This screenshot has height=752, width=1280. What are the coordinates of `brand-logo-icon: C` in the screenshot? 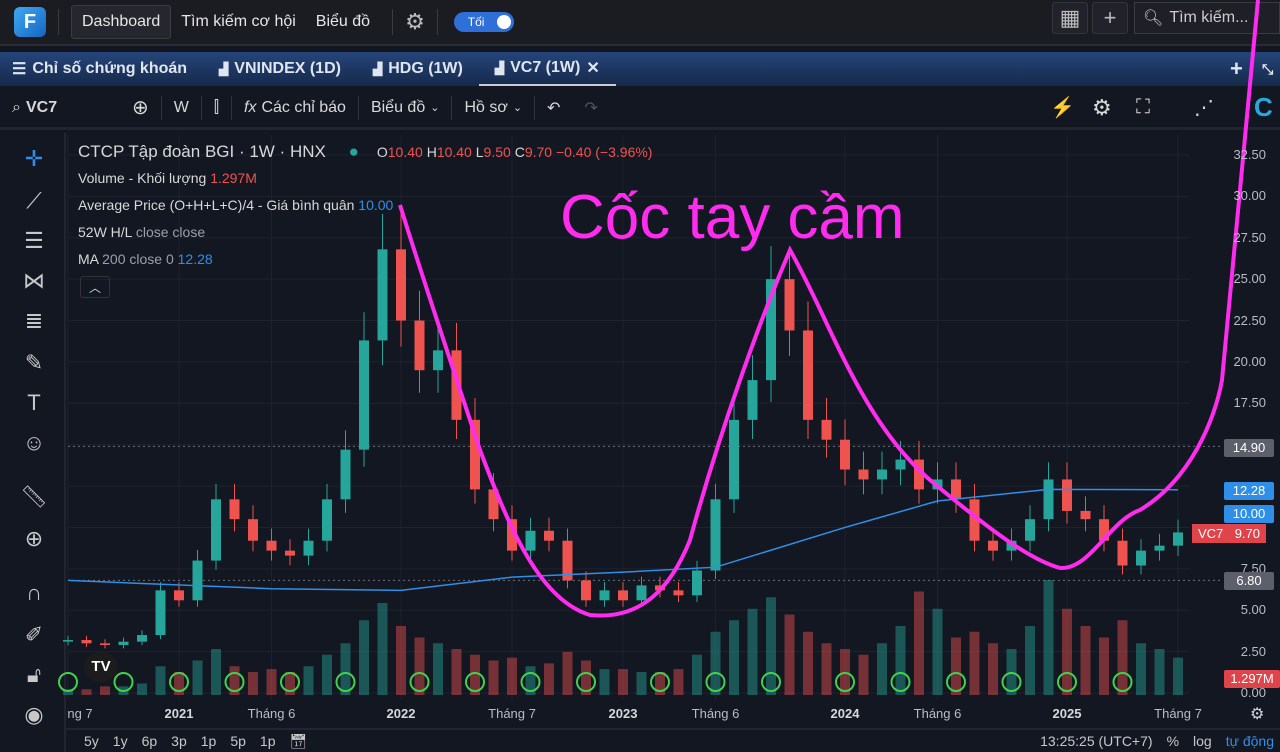 It's located at (1263, 107).